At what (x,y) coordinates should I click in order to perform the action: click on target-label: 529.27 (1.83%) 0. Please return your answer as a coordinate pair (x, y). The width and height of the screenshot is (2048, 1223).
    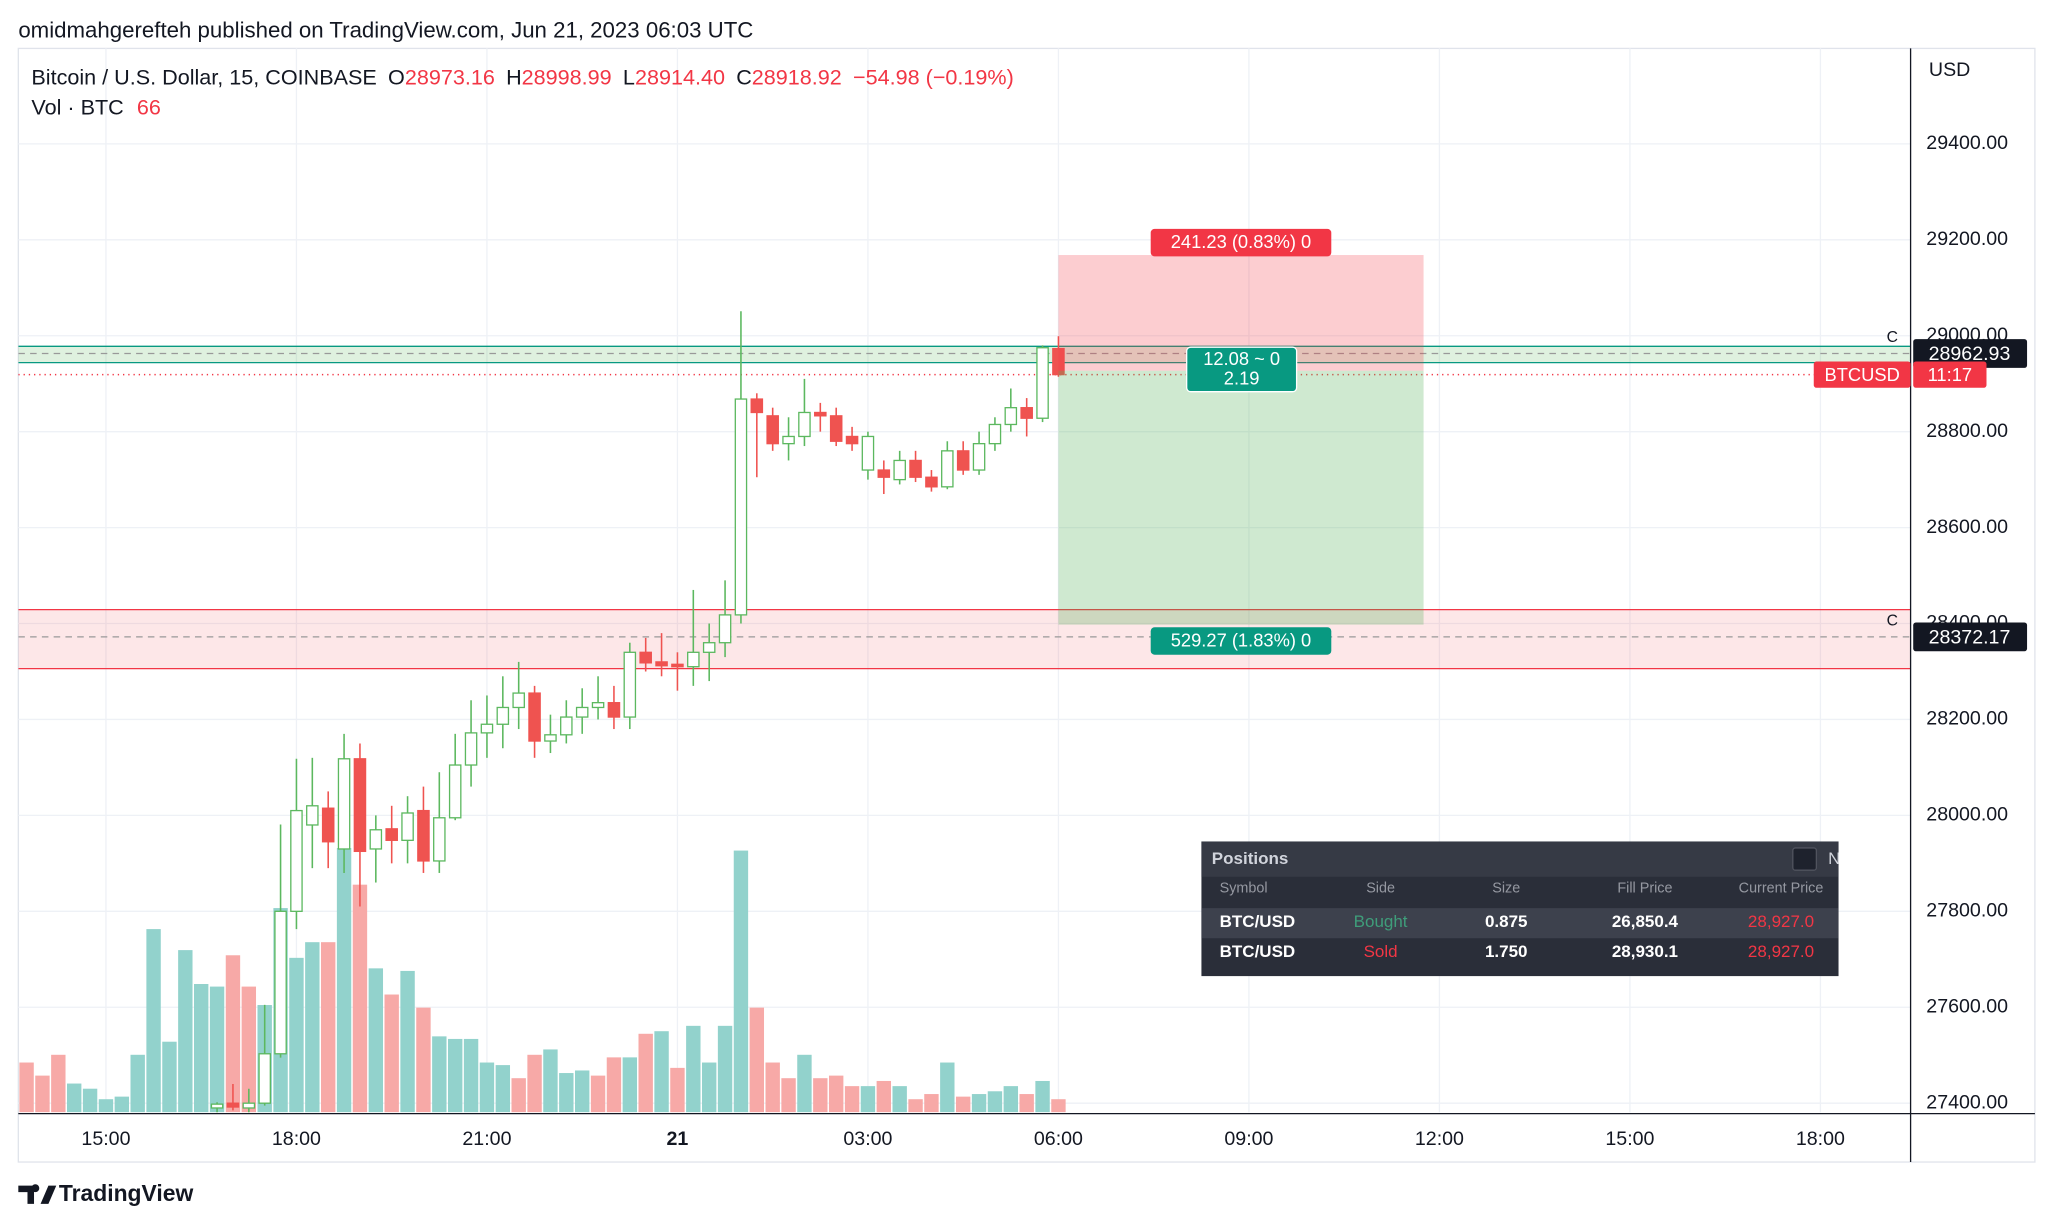
    Looking at the image, I should click on (1241, 639).